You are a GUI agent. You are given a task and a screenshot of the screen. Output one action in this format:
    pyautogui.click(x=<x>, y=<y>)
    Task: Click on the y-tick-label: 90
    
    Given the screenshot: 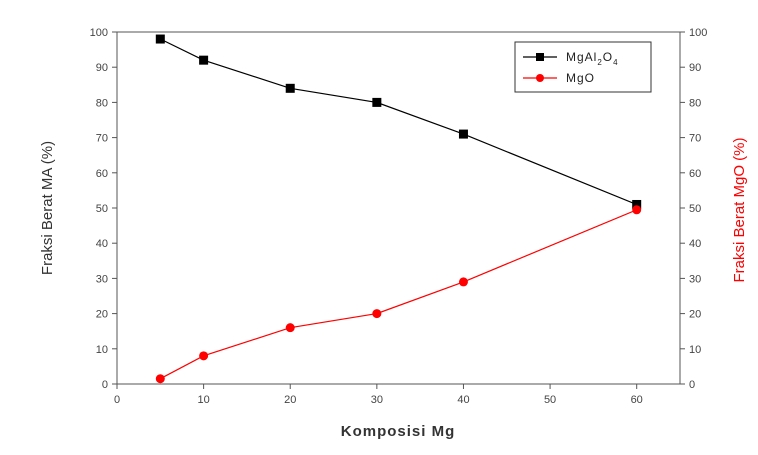 What is the action you would take?
    pyautogui.click(x=102, y=68)
    